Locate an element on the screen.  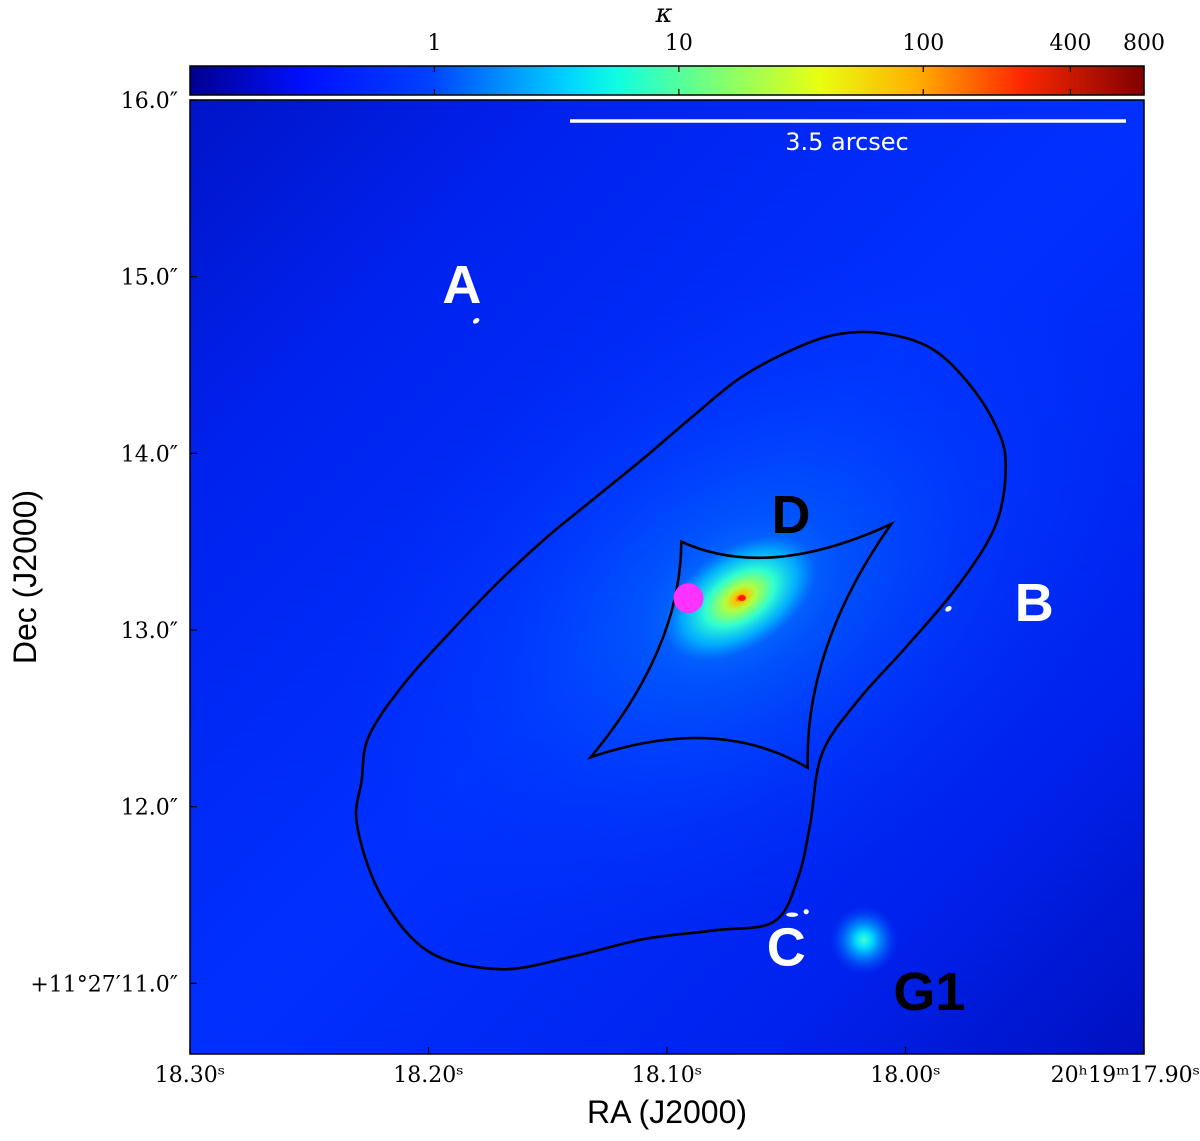
x-tick-label: 20ʰ19ᵐ17.90ˢ is located at coordinates (1125, 1075).